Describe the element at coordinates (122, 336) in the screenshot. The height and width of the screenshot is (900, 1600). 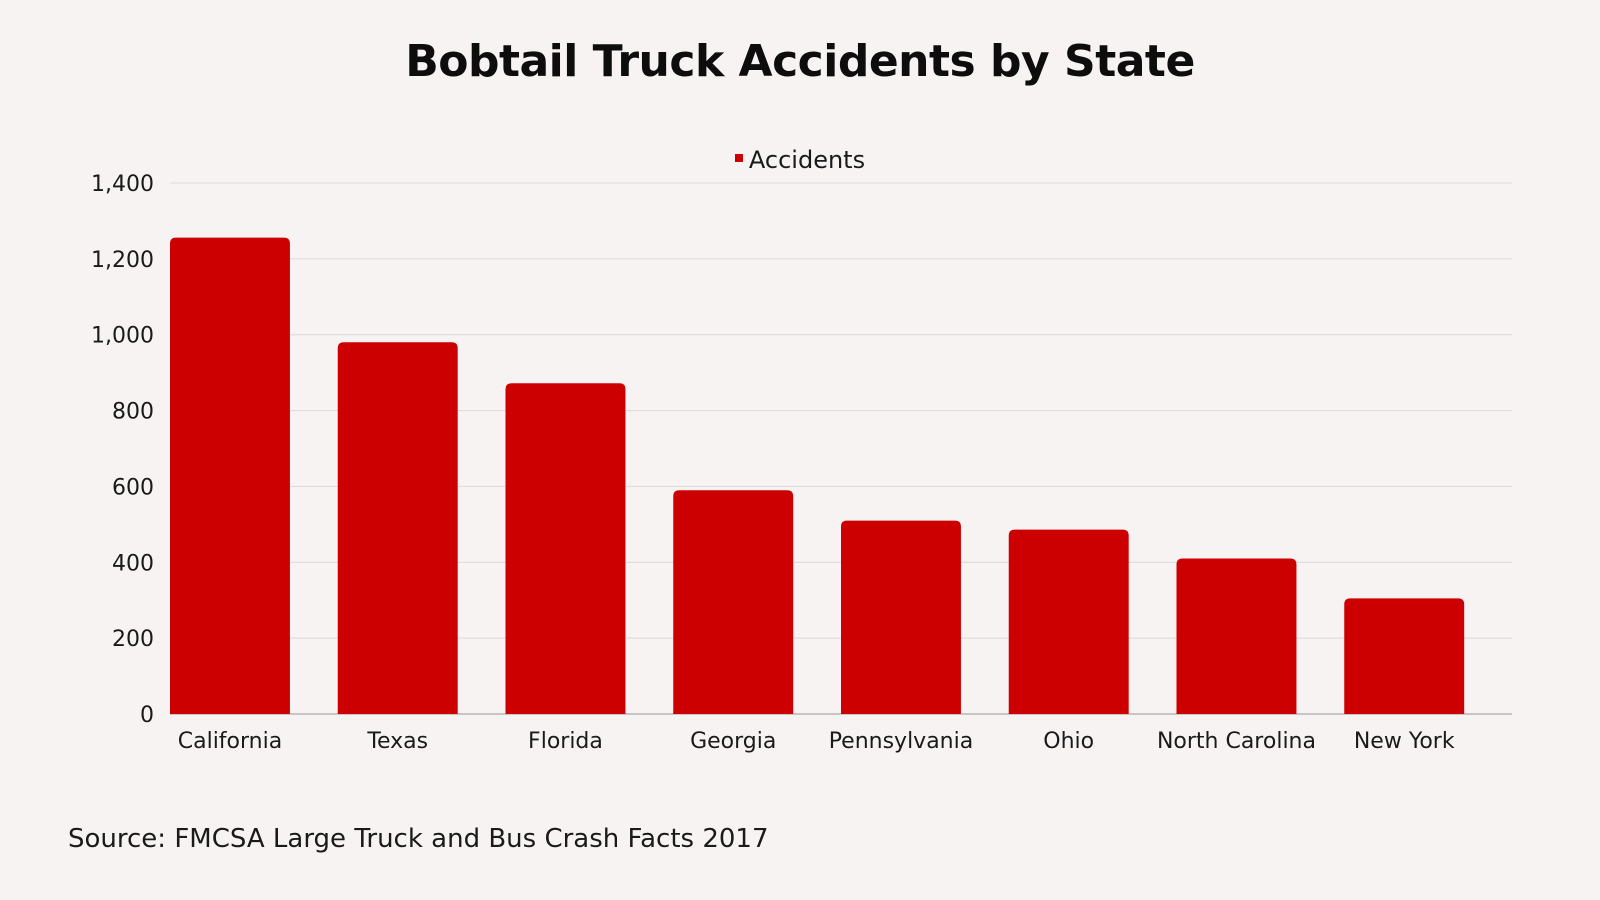
I see `y-tick-label: 1,000` at that location.